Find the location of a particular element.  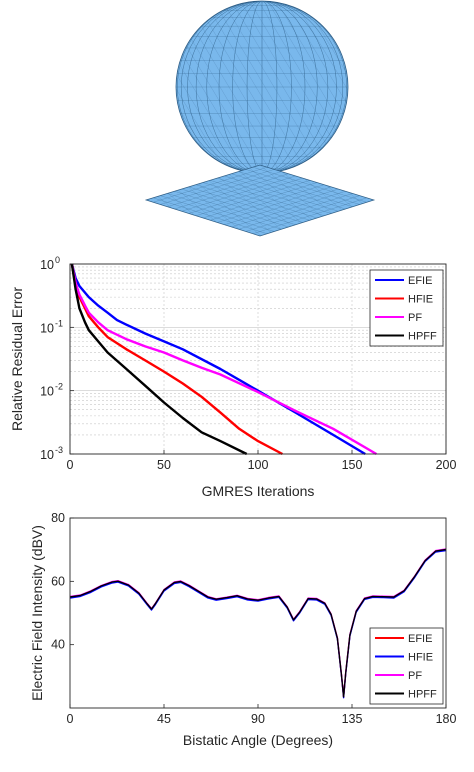

plate-mesh is located at coordinates (260, 200).